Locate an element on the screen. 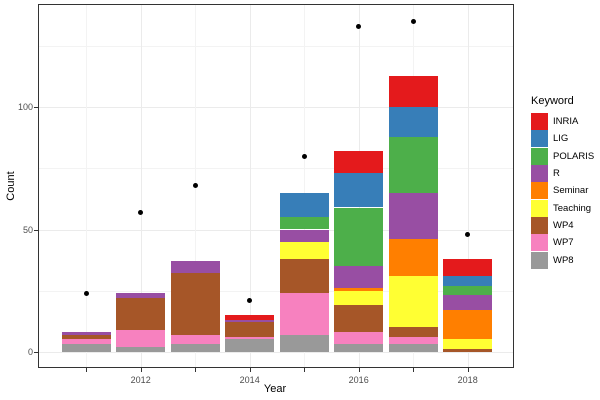 Image resolution: width=600 pixels, height=400 pixels. bar-segment-2014-wp7 is located at coordinates (250, 338).